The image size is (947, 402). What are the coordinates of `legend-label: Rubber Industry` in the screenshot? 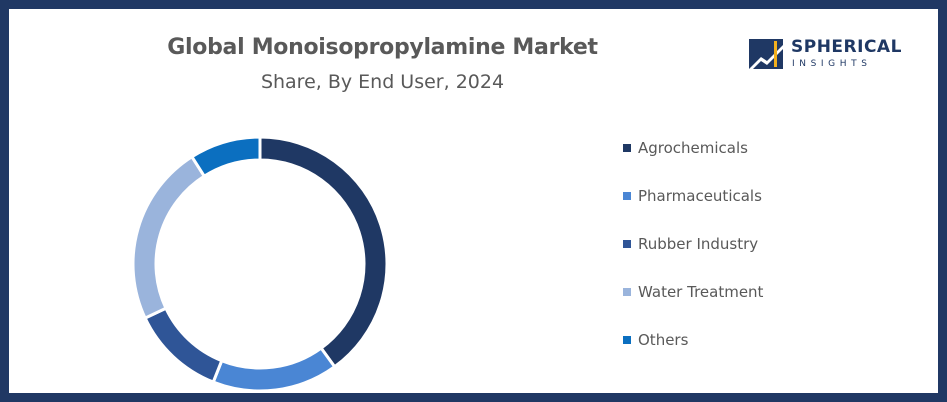 It's located at (698, 244).